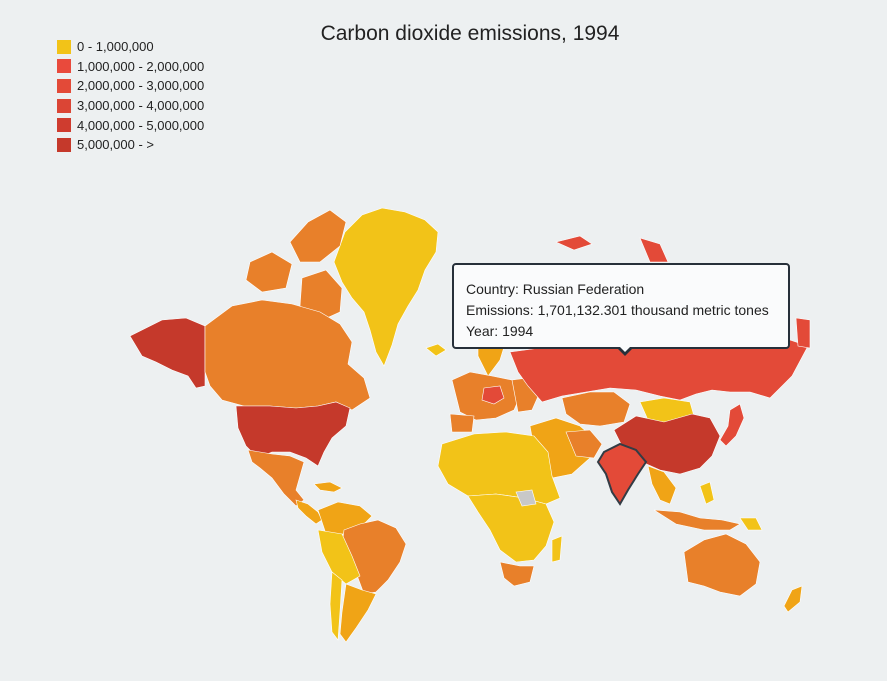 The height and width of the screenshot is (681, 887). What do you see at coordinates (339, 557) in the screenshot?
I see `region-peru-bolivia` at bounding box center [339, 557].